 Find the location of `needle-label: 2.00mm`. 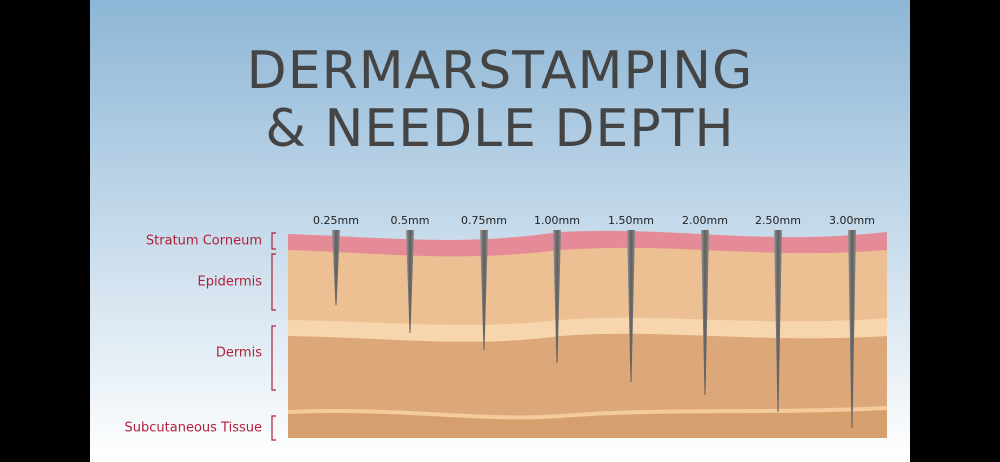

needle-label: 2.00mm is located at coordinates (705, 220).